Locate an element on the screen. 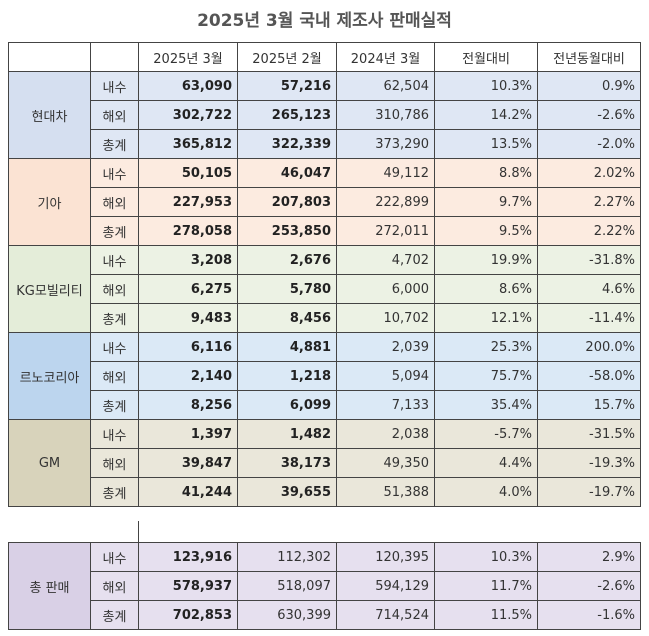  row: 현대차 내수 63,090 57,216 62,504 10.3% 0.9% is located at coordinates (324, 115).